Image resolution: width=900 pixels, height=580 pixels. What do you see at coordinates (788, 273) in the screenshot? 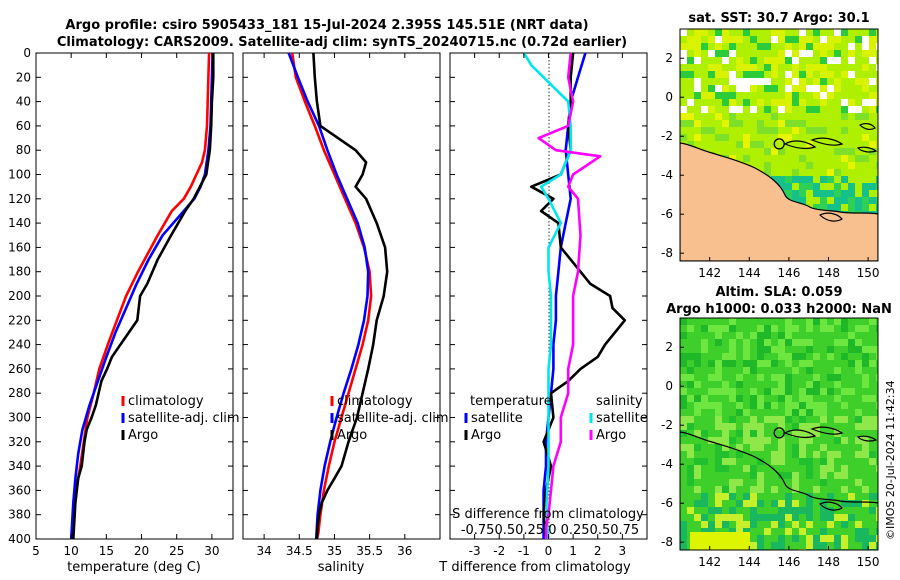
I see `x-tick-label: 146` at bounding box center [788, 273].